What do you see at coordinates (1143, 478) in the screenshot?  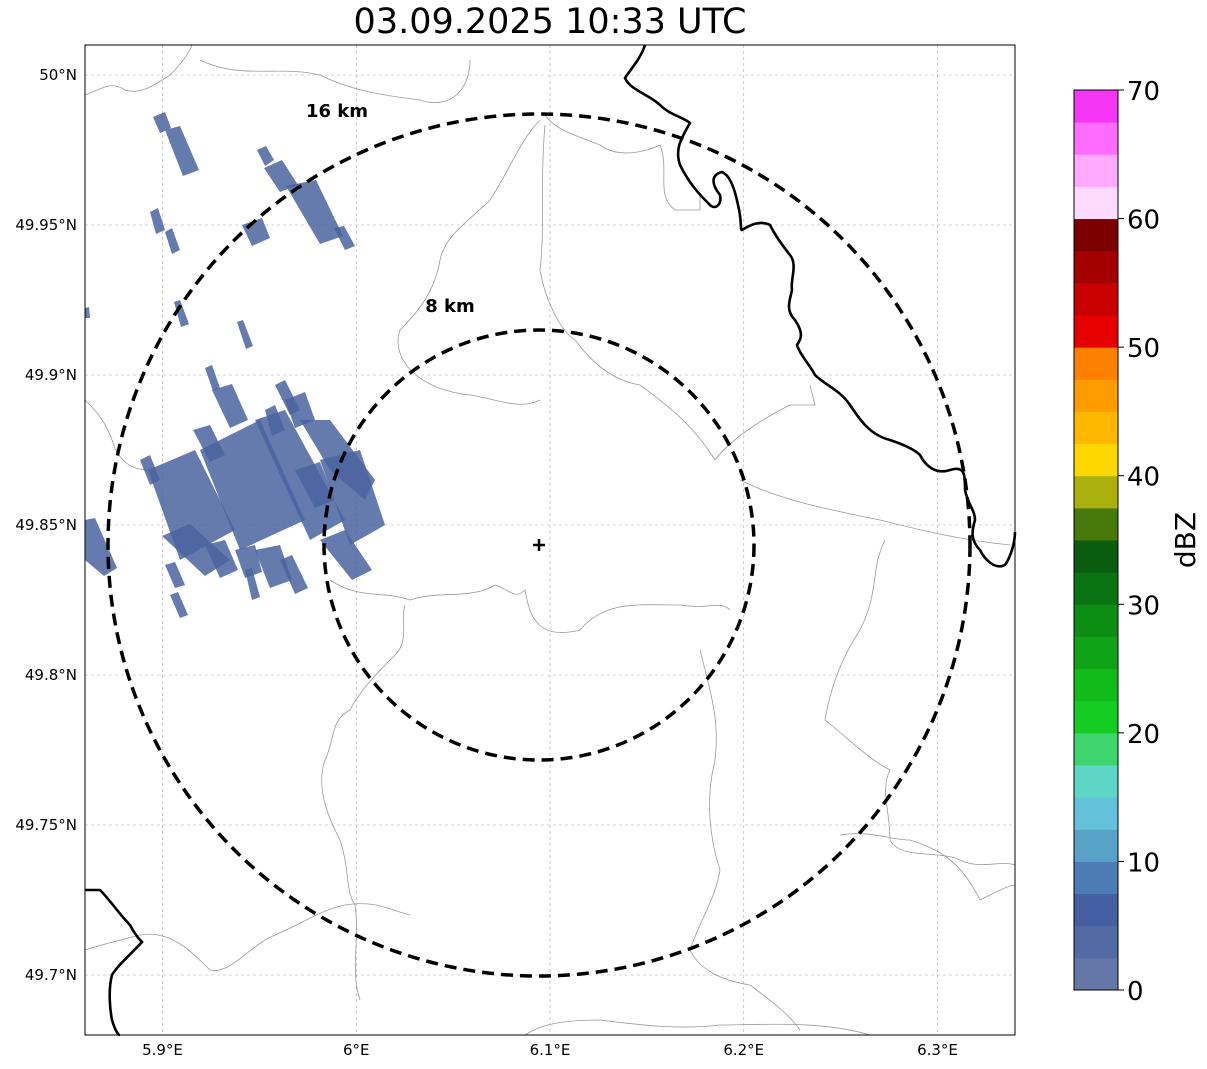 I see `colorbar-tick-label: 40` at bounding box center [1143, 478].